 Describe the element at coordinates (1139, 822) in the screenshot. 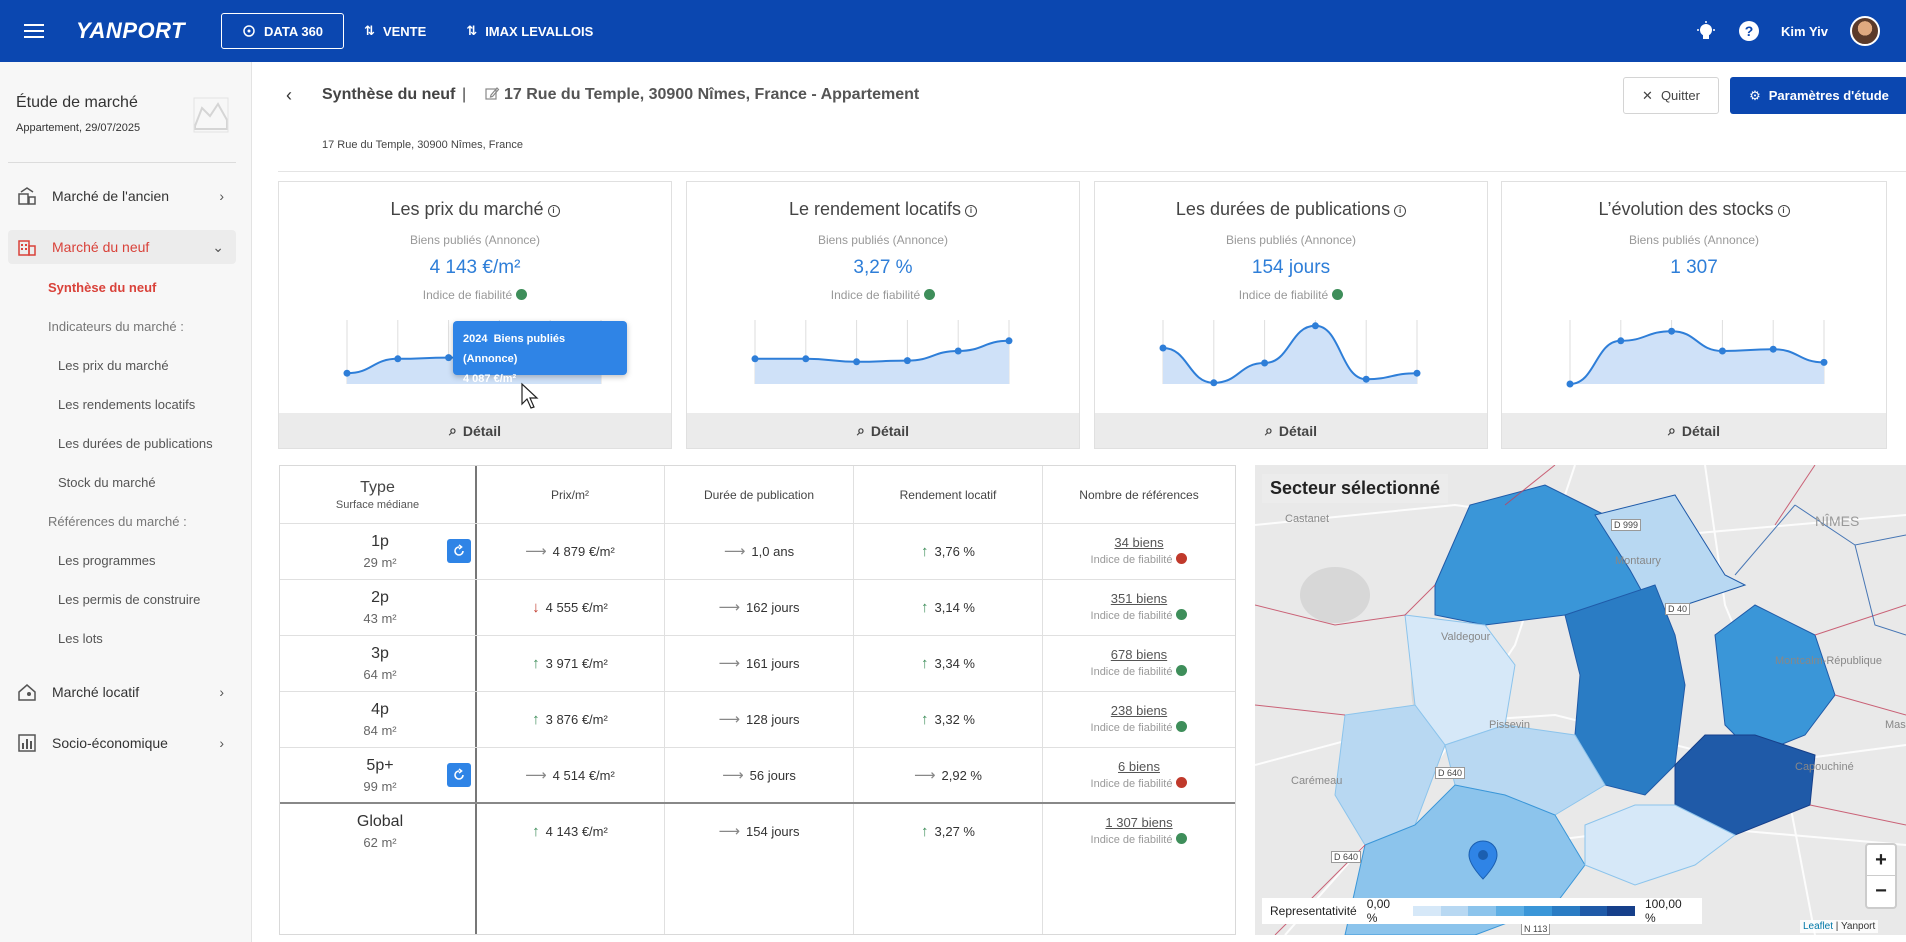

I see `references-link: 1 307 biens` at that location.